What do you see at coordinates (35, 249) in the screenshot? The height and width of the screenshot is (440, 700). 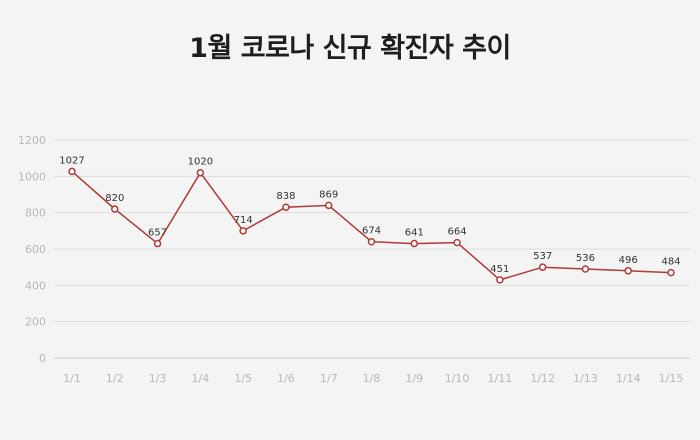 I see `y-tick-label: 600` at bounding box center [35, 249].